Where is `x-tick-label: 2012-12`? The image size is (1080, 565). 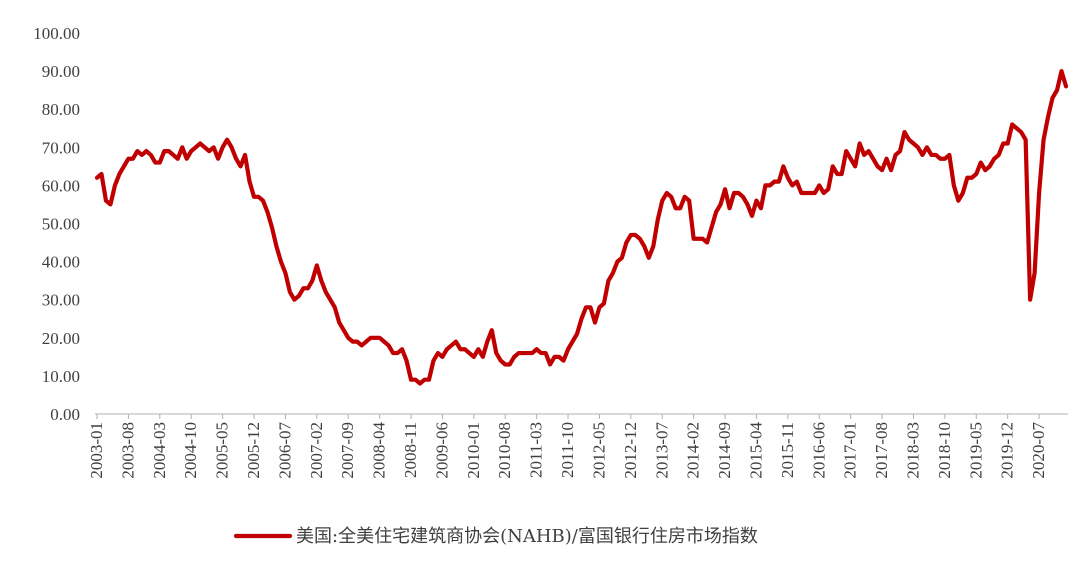 x-tick-label: 2012-12 is located at coordinates (630, 450).